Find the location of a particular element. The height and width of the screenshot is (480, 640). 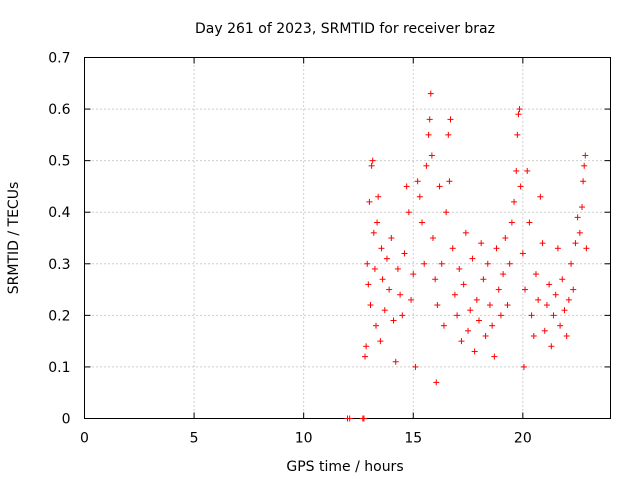

x-tick-labels: 0 5 10 15 20 is located at coordinates (306, 439).